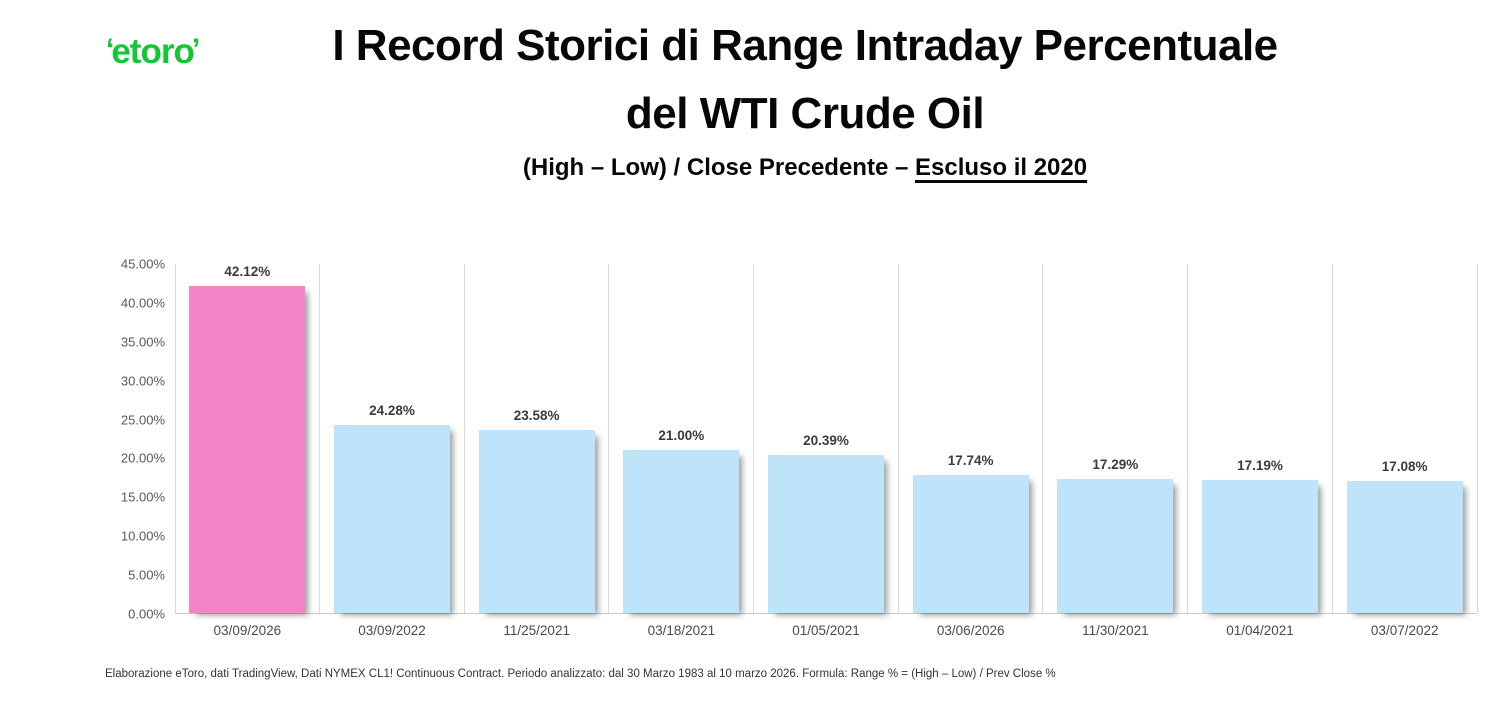  Describe the element at coordinates (805, 113) in the screenshot. I see `page-title-line2: del WTI Crude Oil` at that location.